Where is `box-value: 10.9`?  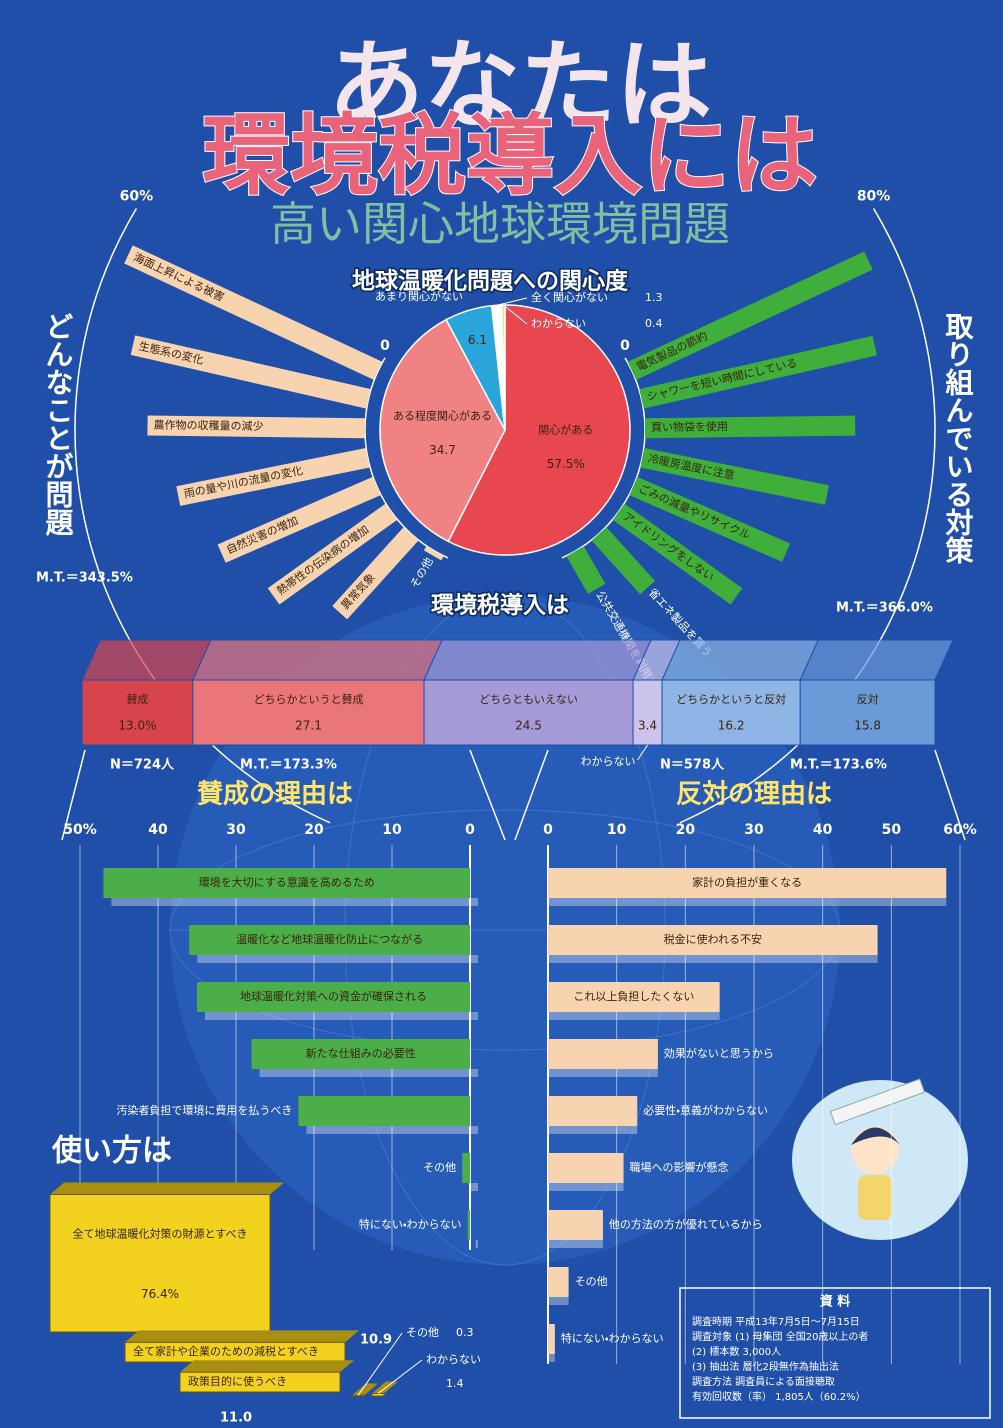 box-value: 10.9 is located at coordinates (376, 1340).